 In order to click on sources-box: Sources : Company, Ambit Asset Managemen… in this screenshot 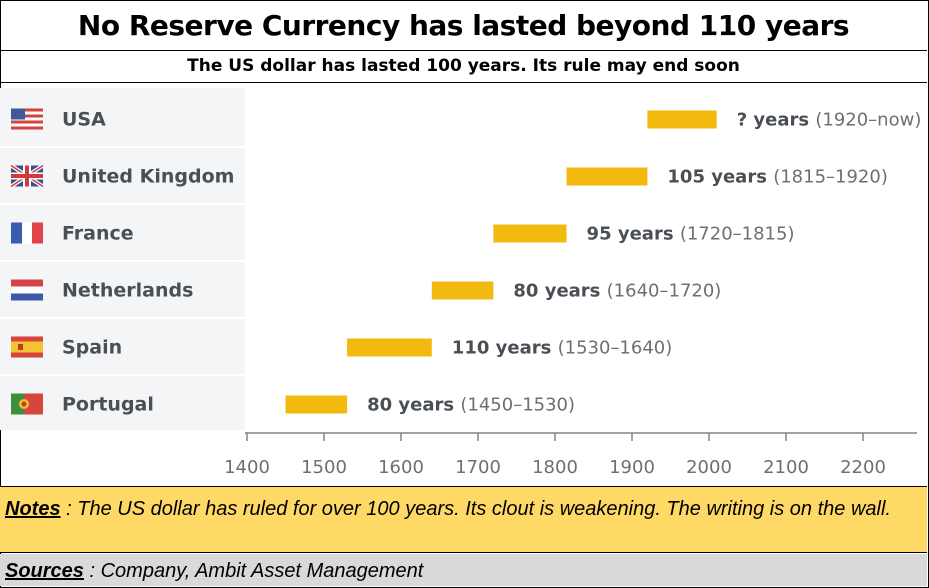, I will do `click(463, 570)`.